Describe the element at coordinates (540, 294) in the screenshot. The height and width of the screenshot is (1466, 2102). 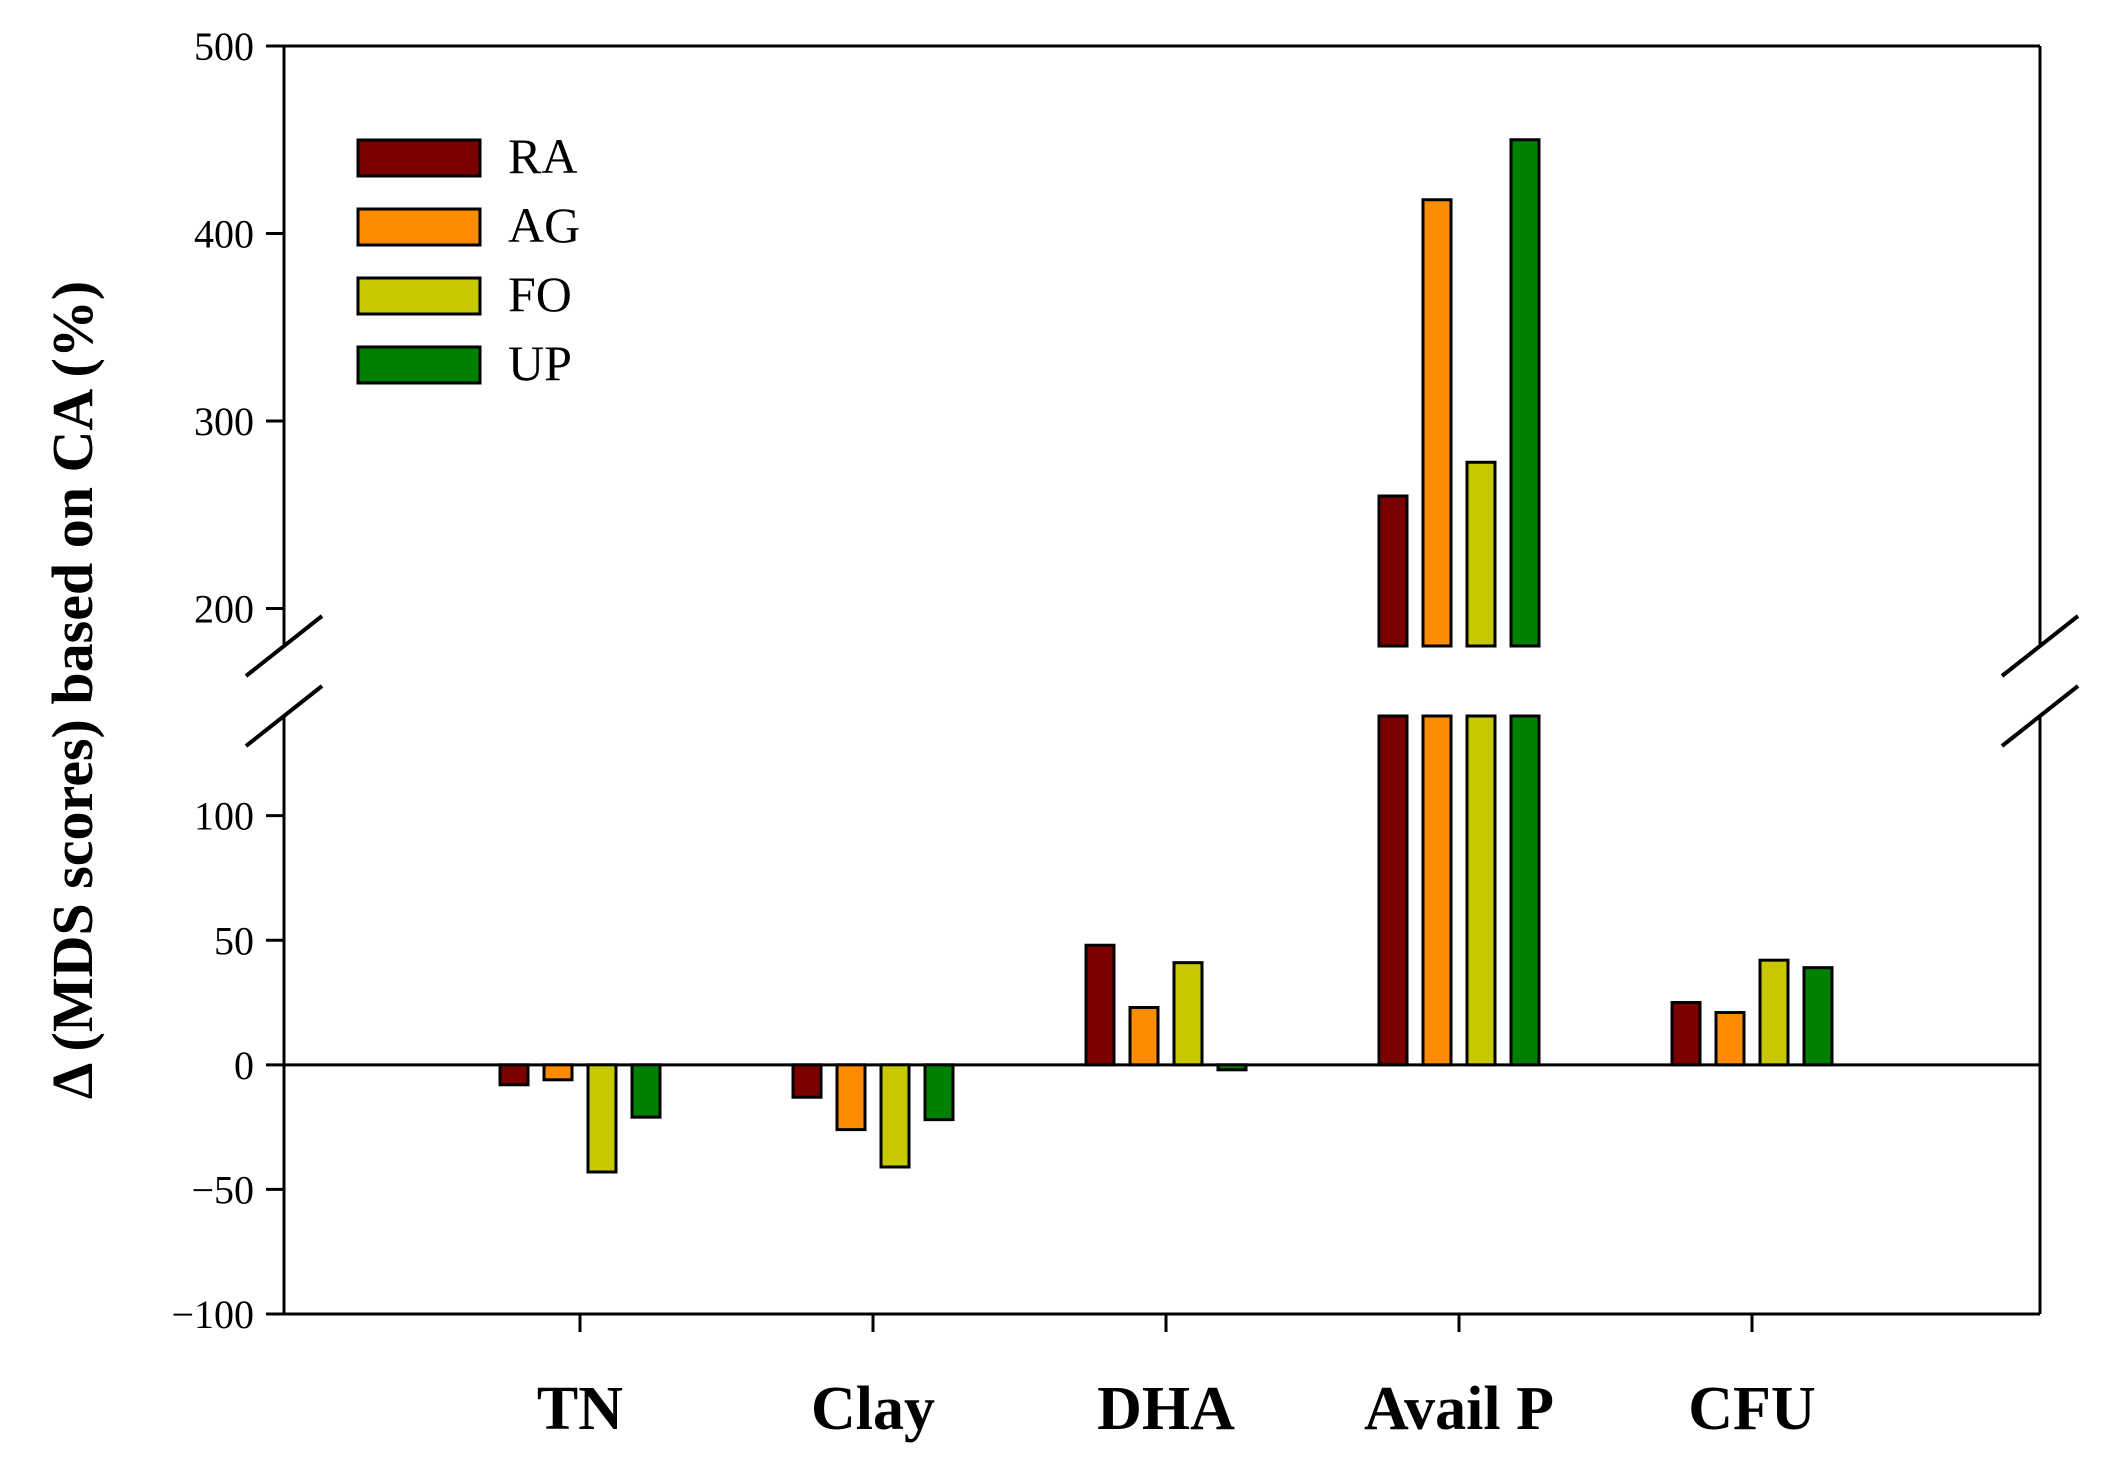
I see `legend-label-fo: FO` at that location.